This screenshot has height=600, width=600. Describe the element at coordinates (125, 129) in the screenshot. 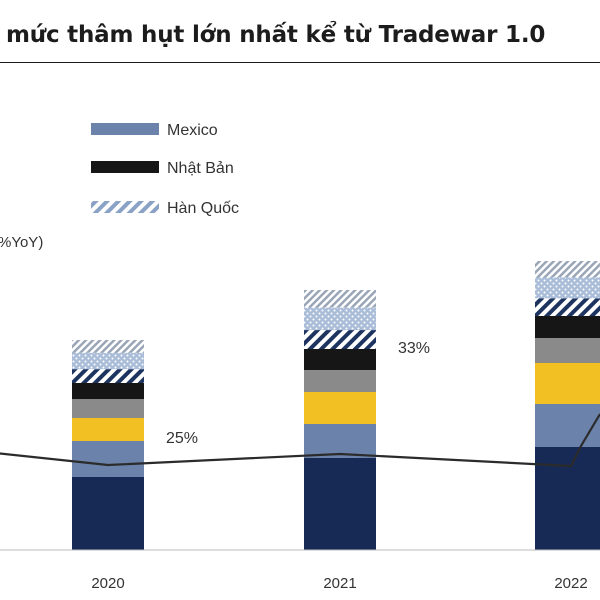

I see `legend-swatch-mexico` at that location.